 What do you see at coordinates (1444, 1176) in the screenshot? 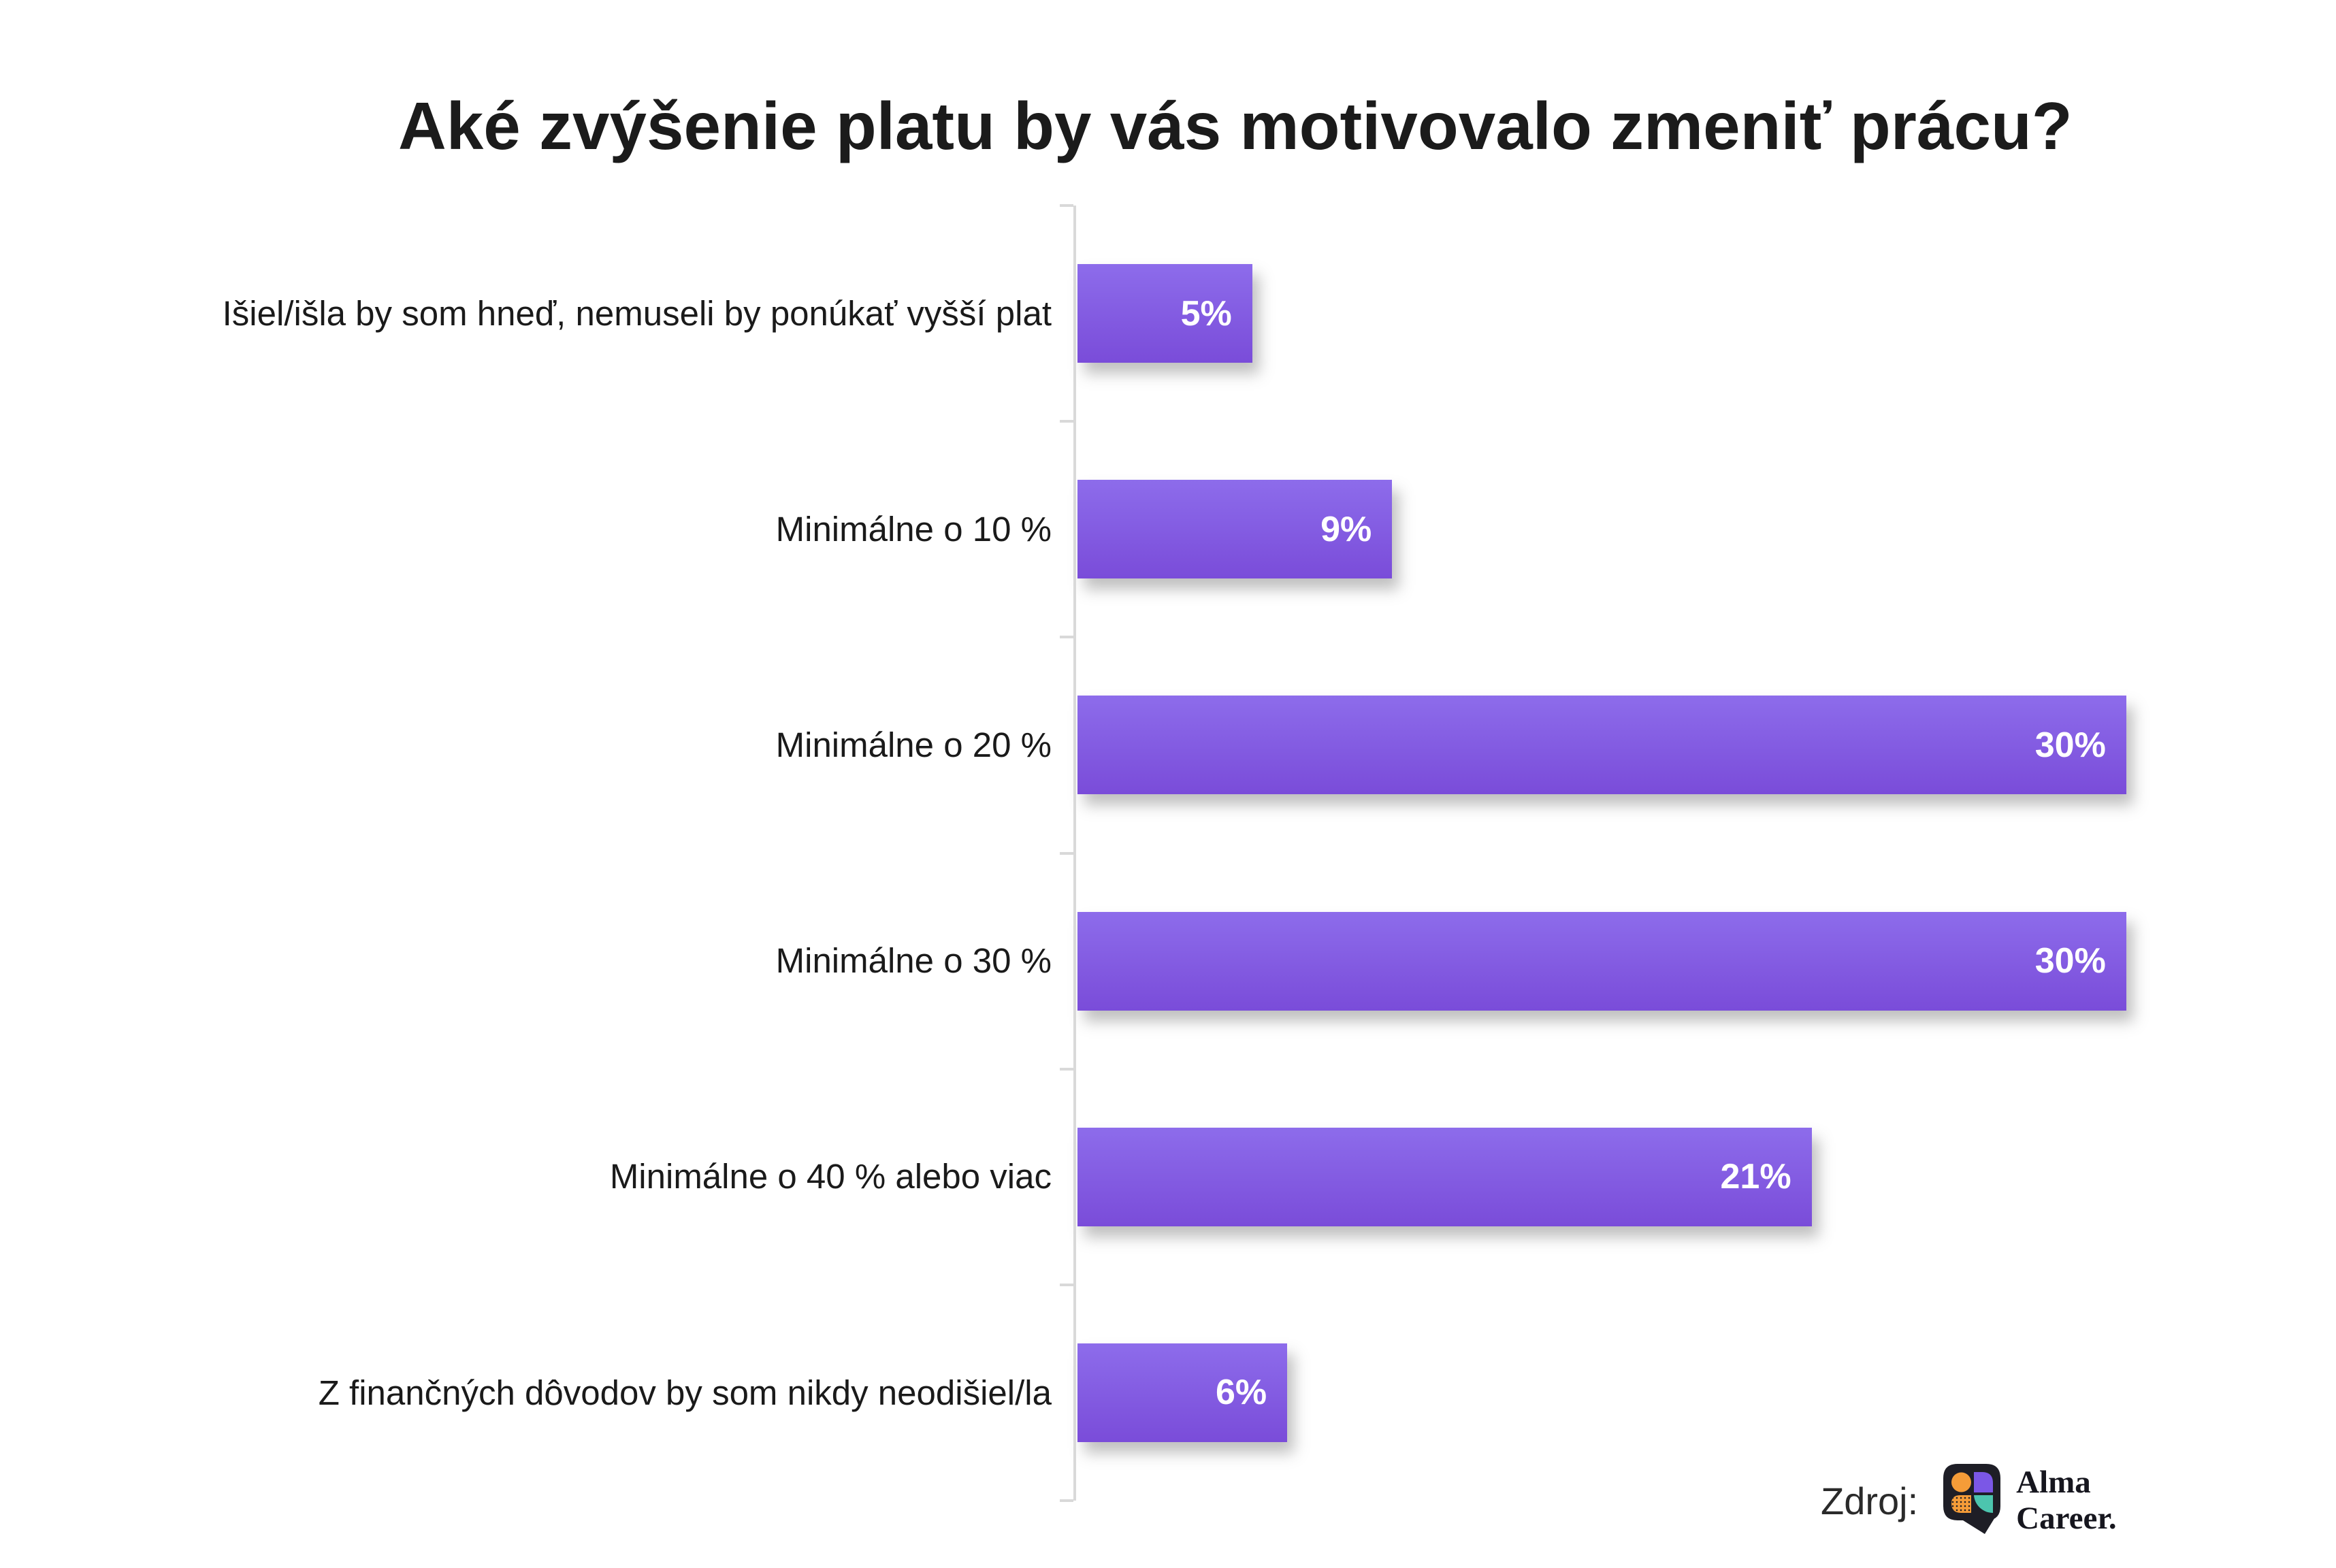
I see `bar: 21%` at bounding box center [1444, 1176].